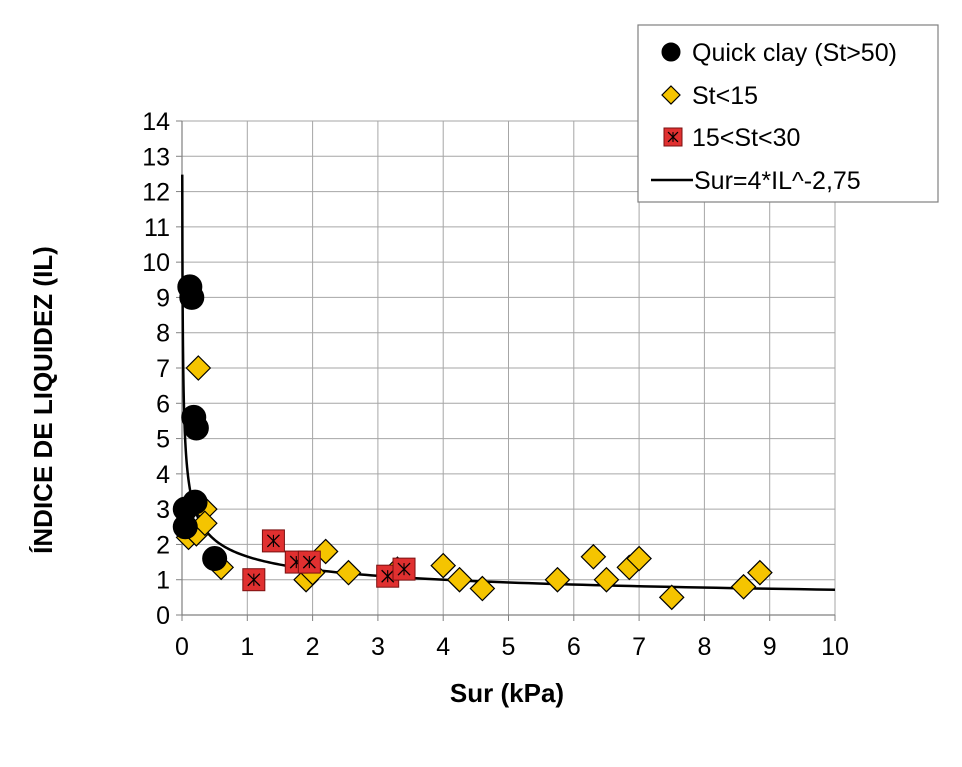  Describe the element at coordinates (156, 193) in the screenshot. I see `y-tick-label: 12` at that location.